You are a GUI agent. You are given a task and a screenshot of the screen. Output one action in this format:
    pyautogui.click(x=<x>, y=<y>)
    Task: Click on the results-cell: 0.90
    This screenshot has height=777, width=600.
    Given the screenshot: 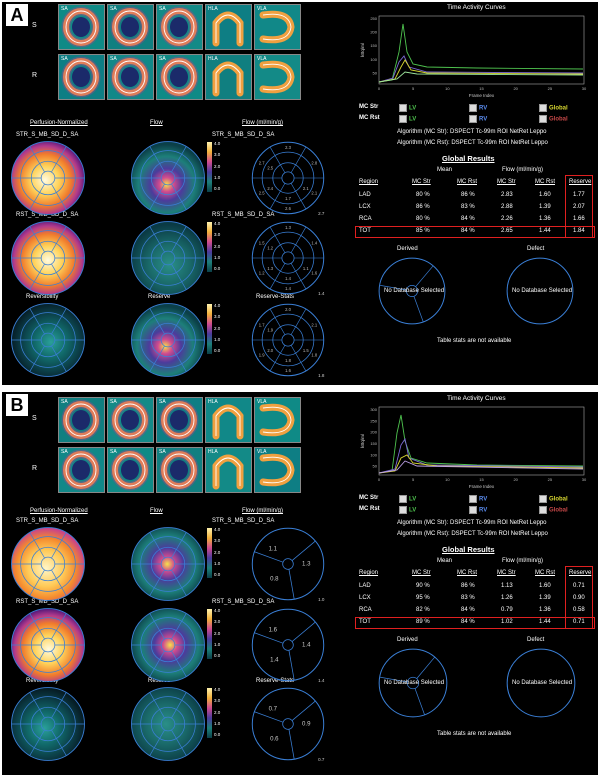 What is the action you would take?
    pyautogui.click(x=579, y=598)
    